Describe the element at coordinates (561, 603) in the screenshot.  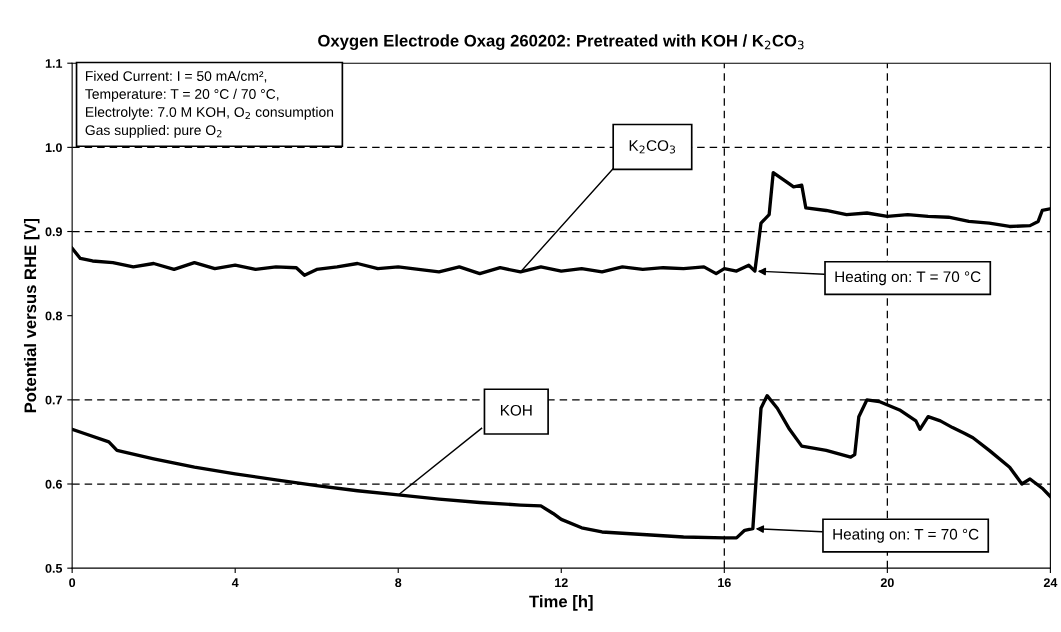
I see `x-axis-title: Time [h]` at that location.